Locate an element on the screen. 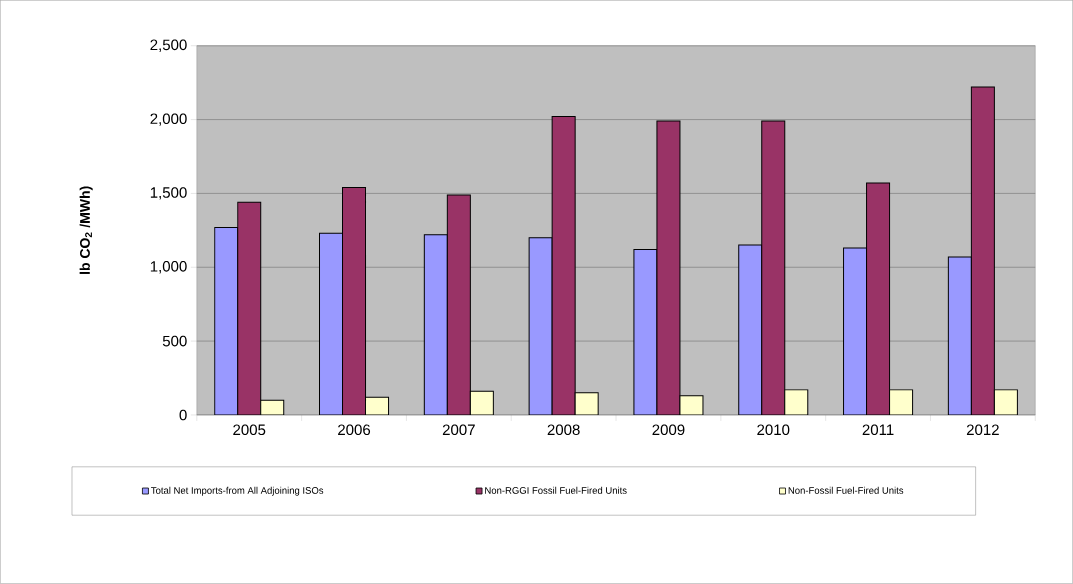 This screenshot has width=1073, height=584. legend-label: Non-Fossil Fuel-Fired Units is located at coordinates (846, 490).